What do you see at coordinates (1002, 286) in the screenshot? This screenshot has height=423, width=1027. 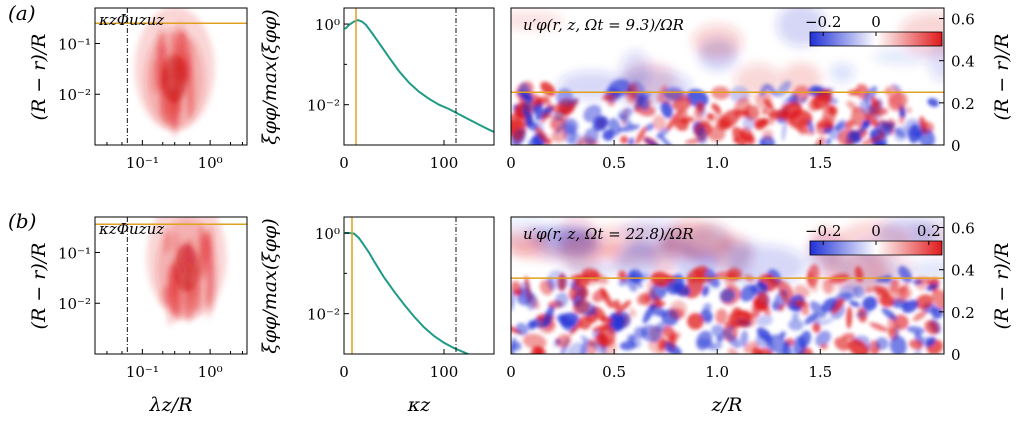 I see `ylabel-right-b: (R − r)/R` at bounding box center [1002, 286].